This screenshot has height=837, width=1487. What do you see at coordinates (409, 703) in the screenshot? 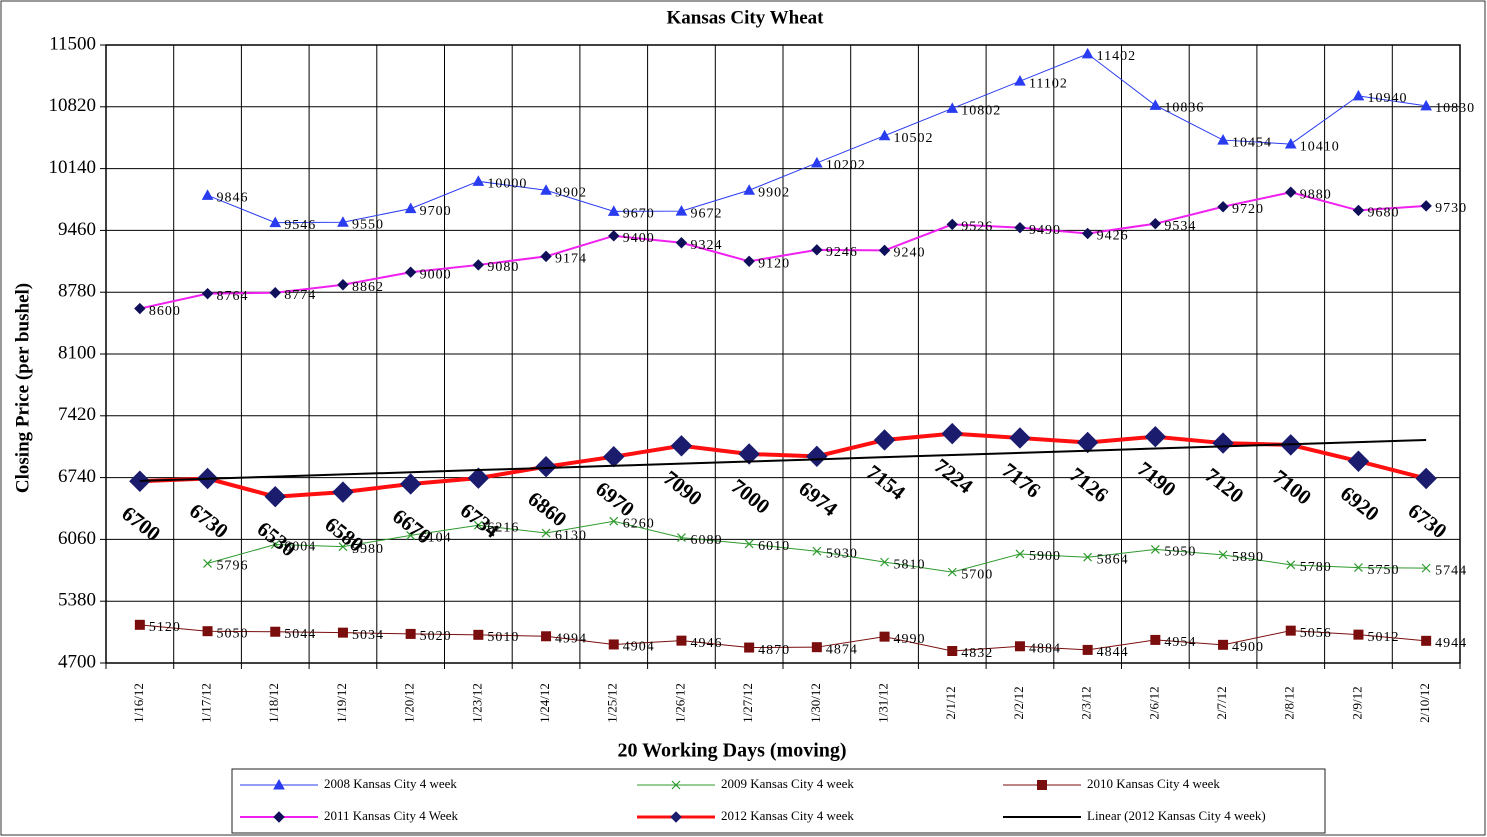
I see `x-tick-label: 1/20/12` at bounding box center [409, 703].